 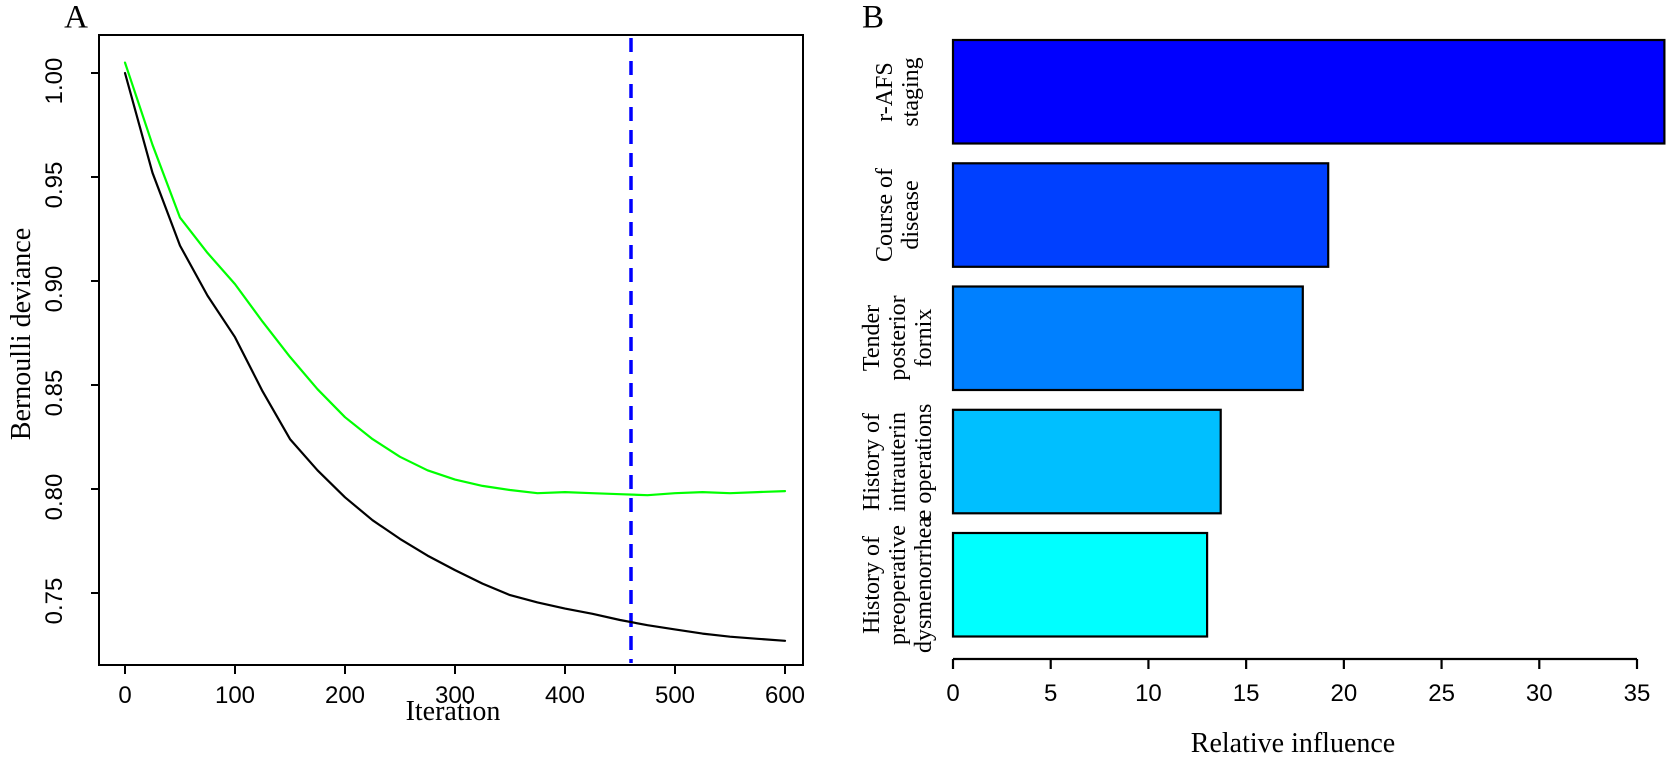 What do you see at coordinates (565, 695) in the screenshot?
I see `x-tick-label: 400` at bounding box center [565, 695].